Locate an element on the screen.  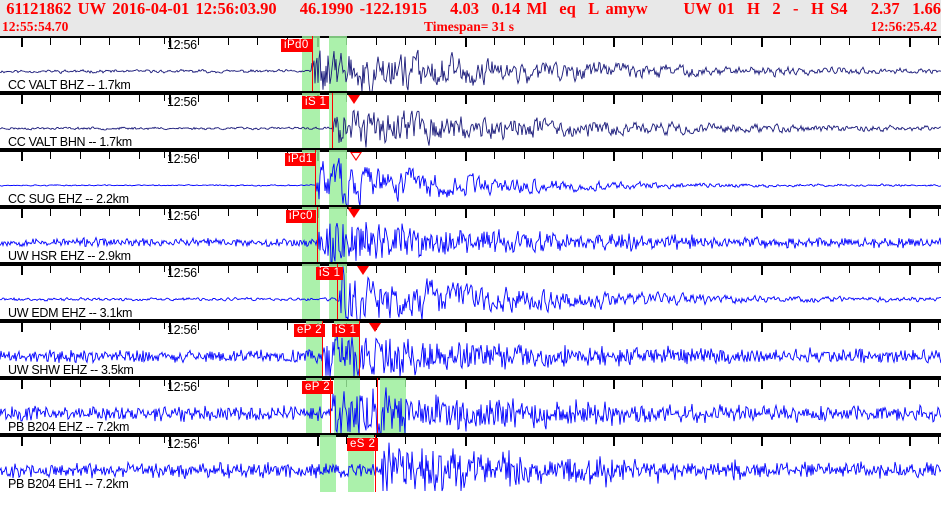
rms-value-2: 1.66 is located at coordinates (926, 9).